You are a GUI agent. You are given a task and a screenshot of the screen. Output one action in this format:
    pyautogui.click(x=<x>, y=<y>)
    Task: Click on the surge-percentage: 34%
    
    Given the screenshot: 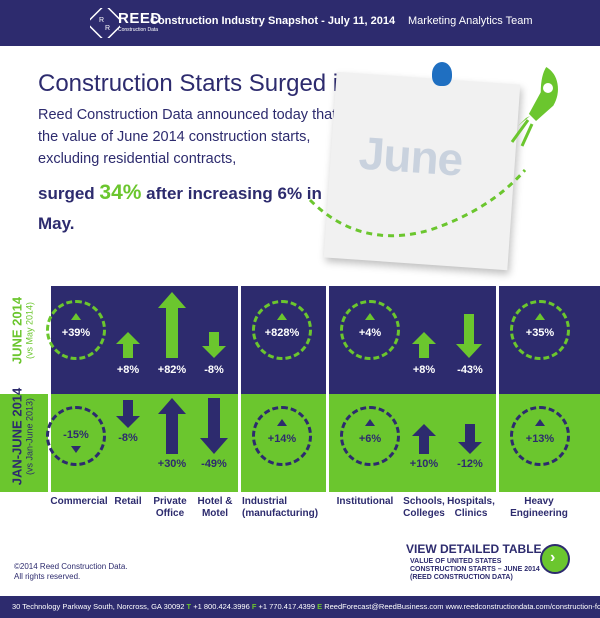 What is the action you would take?
    pyautogui.click(x=120, y=192)
    